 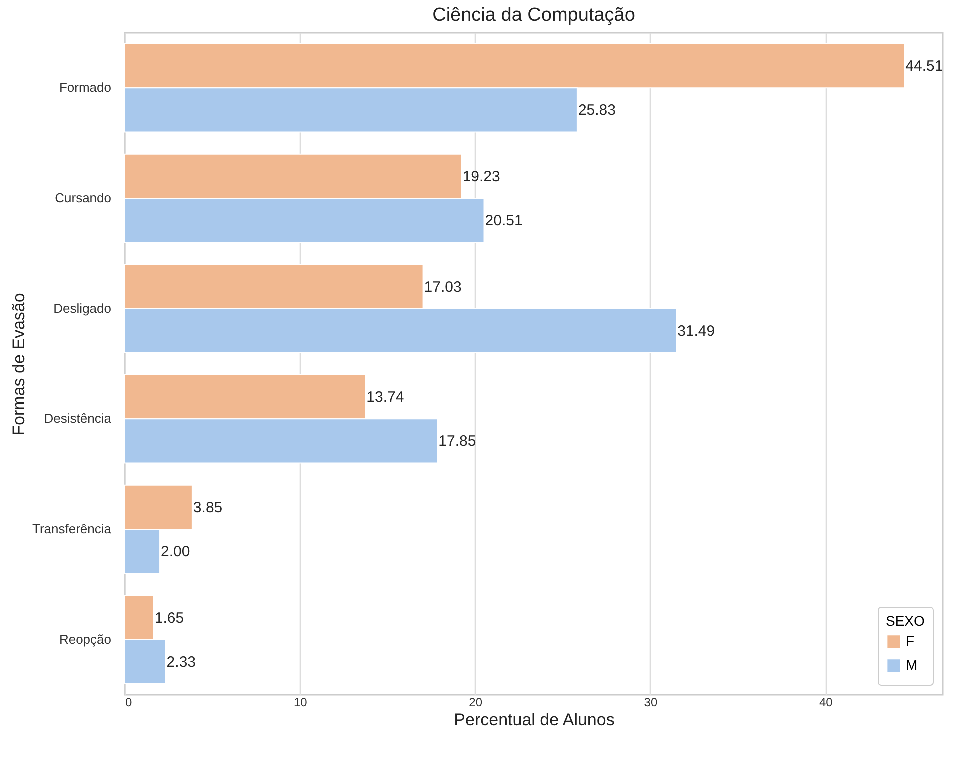 I want to click on data-label: 2.00, so click(x=175, y=552).